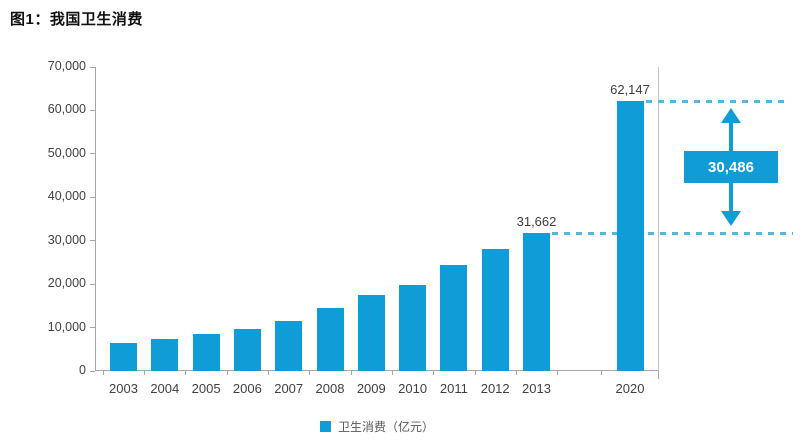  Describe the element at coordinates (247, 349) in the screenshot. I see `bar-2006` at that location.